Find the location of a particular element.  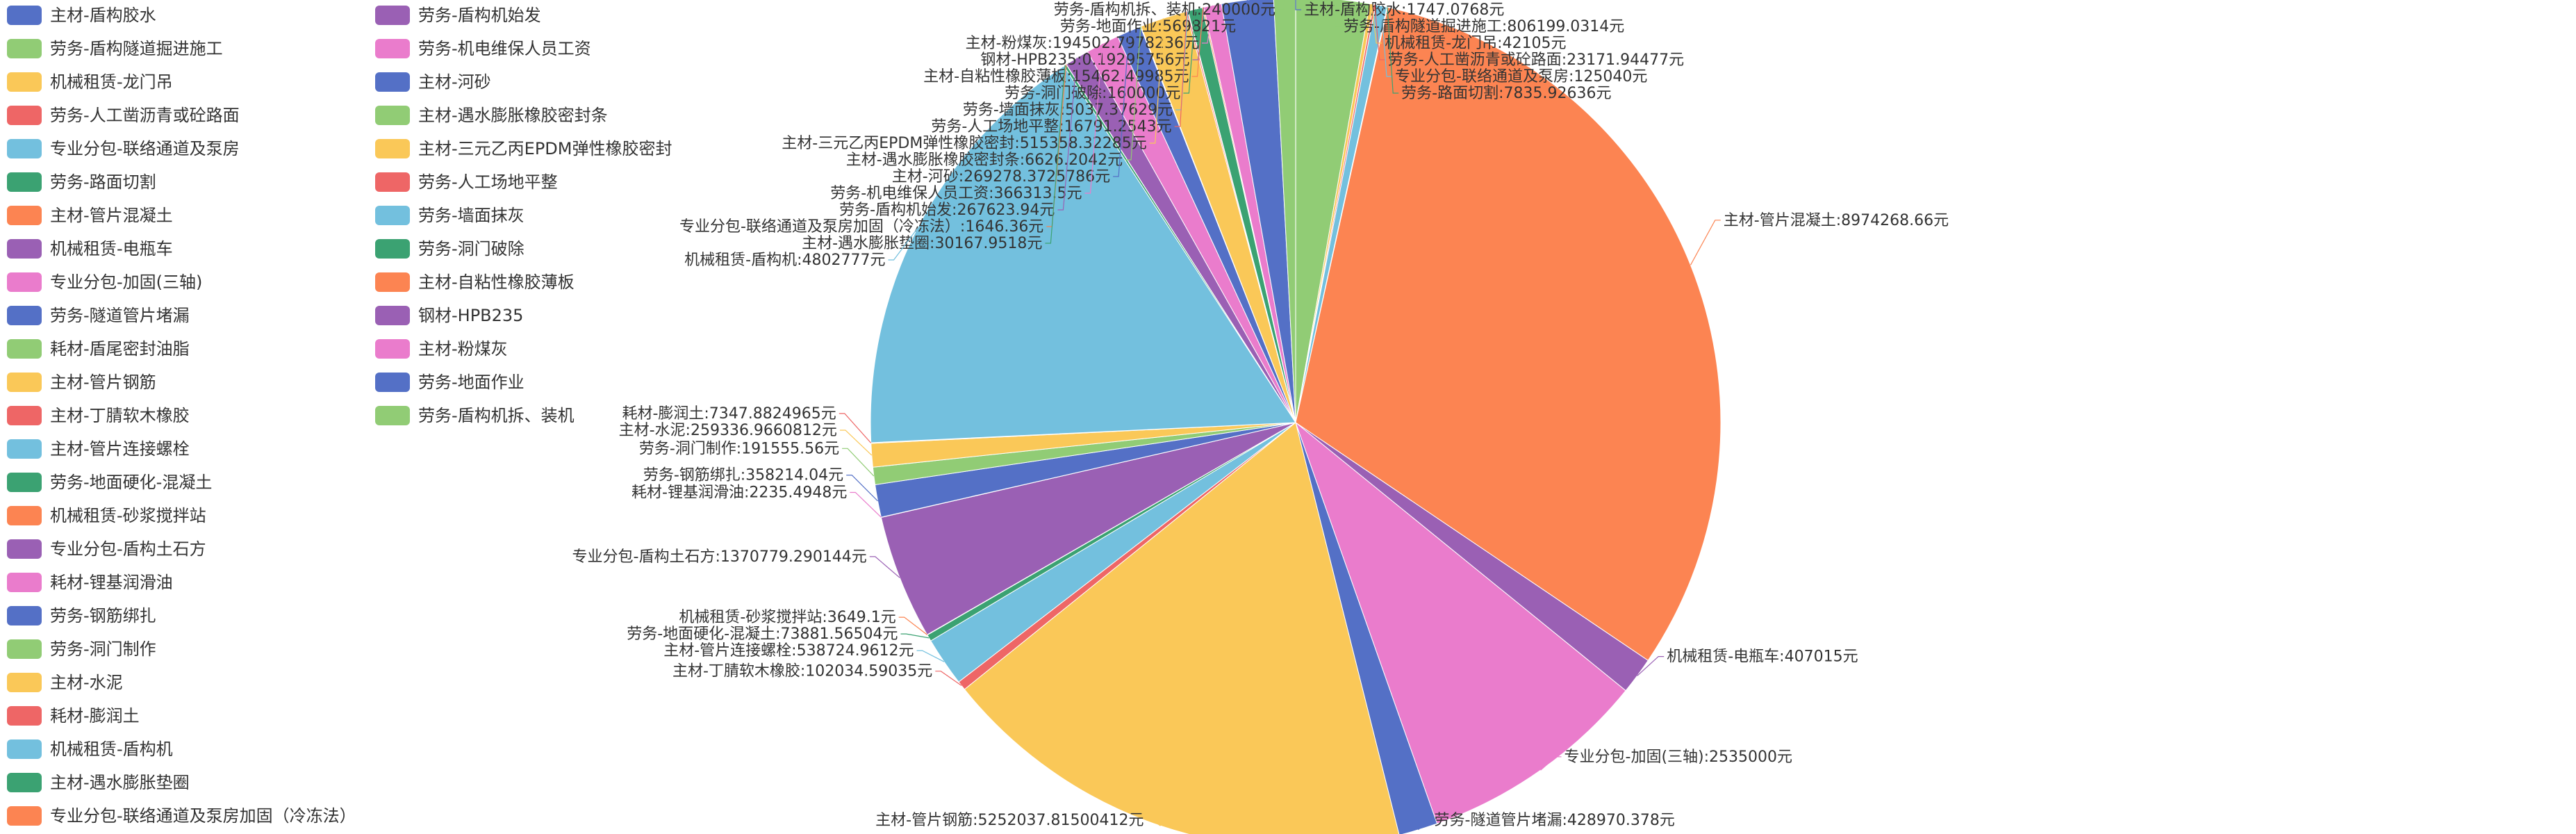

legend-item: 专业分包-联络通道及泵房 is located at coordinates (124, 148).